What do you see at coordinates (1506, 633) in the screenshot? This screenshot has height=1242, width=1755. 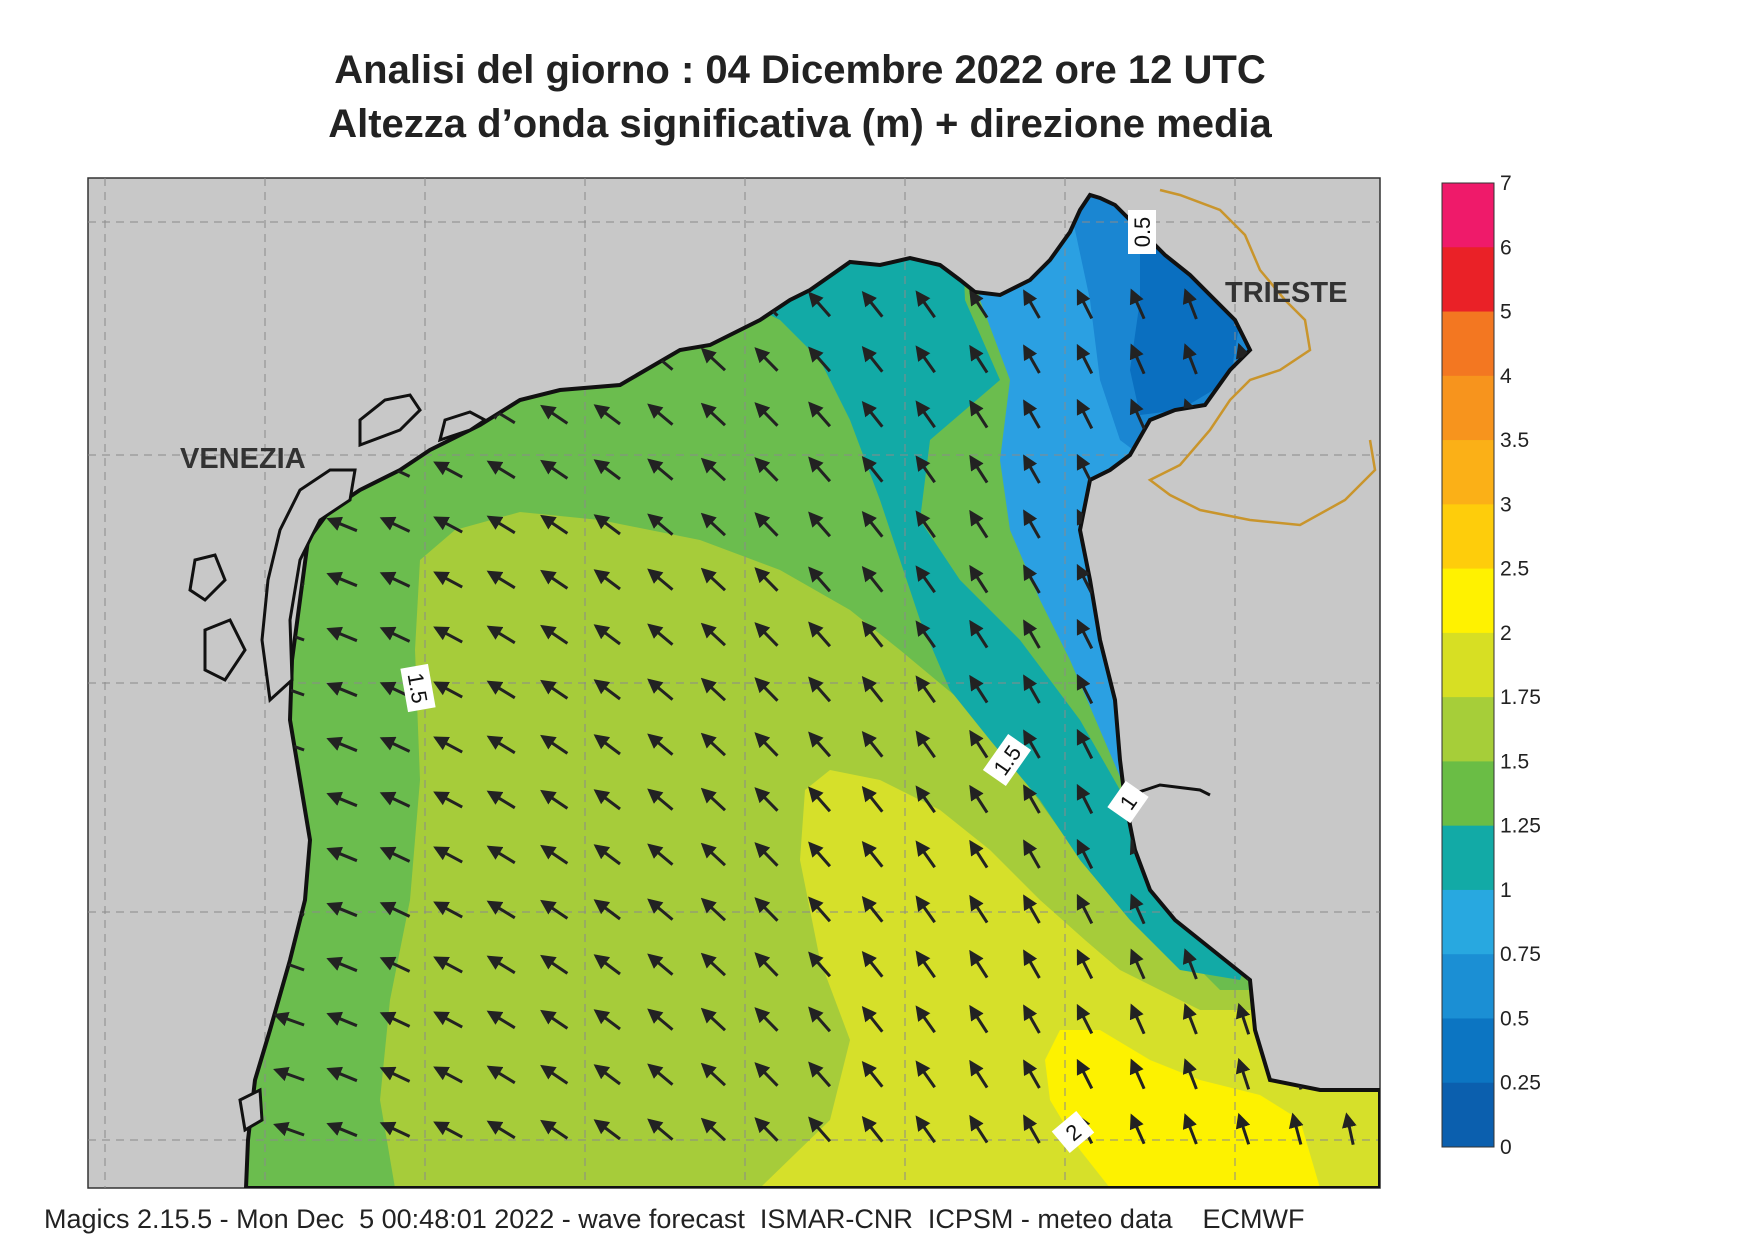 I see `colorbar-tick-label: 2` at bounding box center [1506, 633].